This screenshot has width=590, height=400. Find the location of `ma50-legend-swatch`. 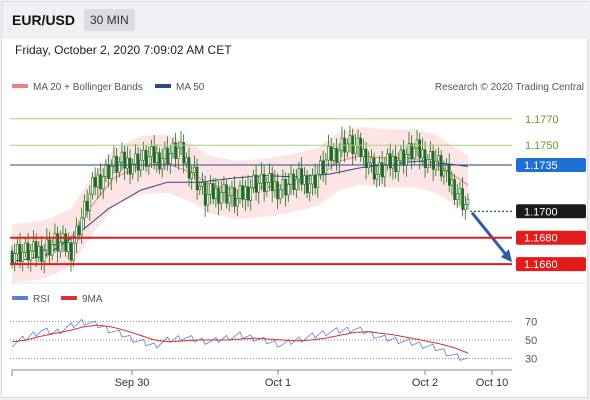

ma50-legend-swatch is located at coordinates (163, 86).